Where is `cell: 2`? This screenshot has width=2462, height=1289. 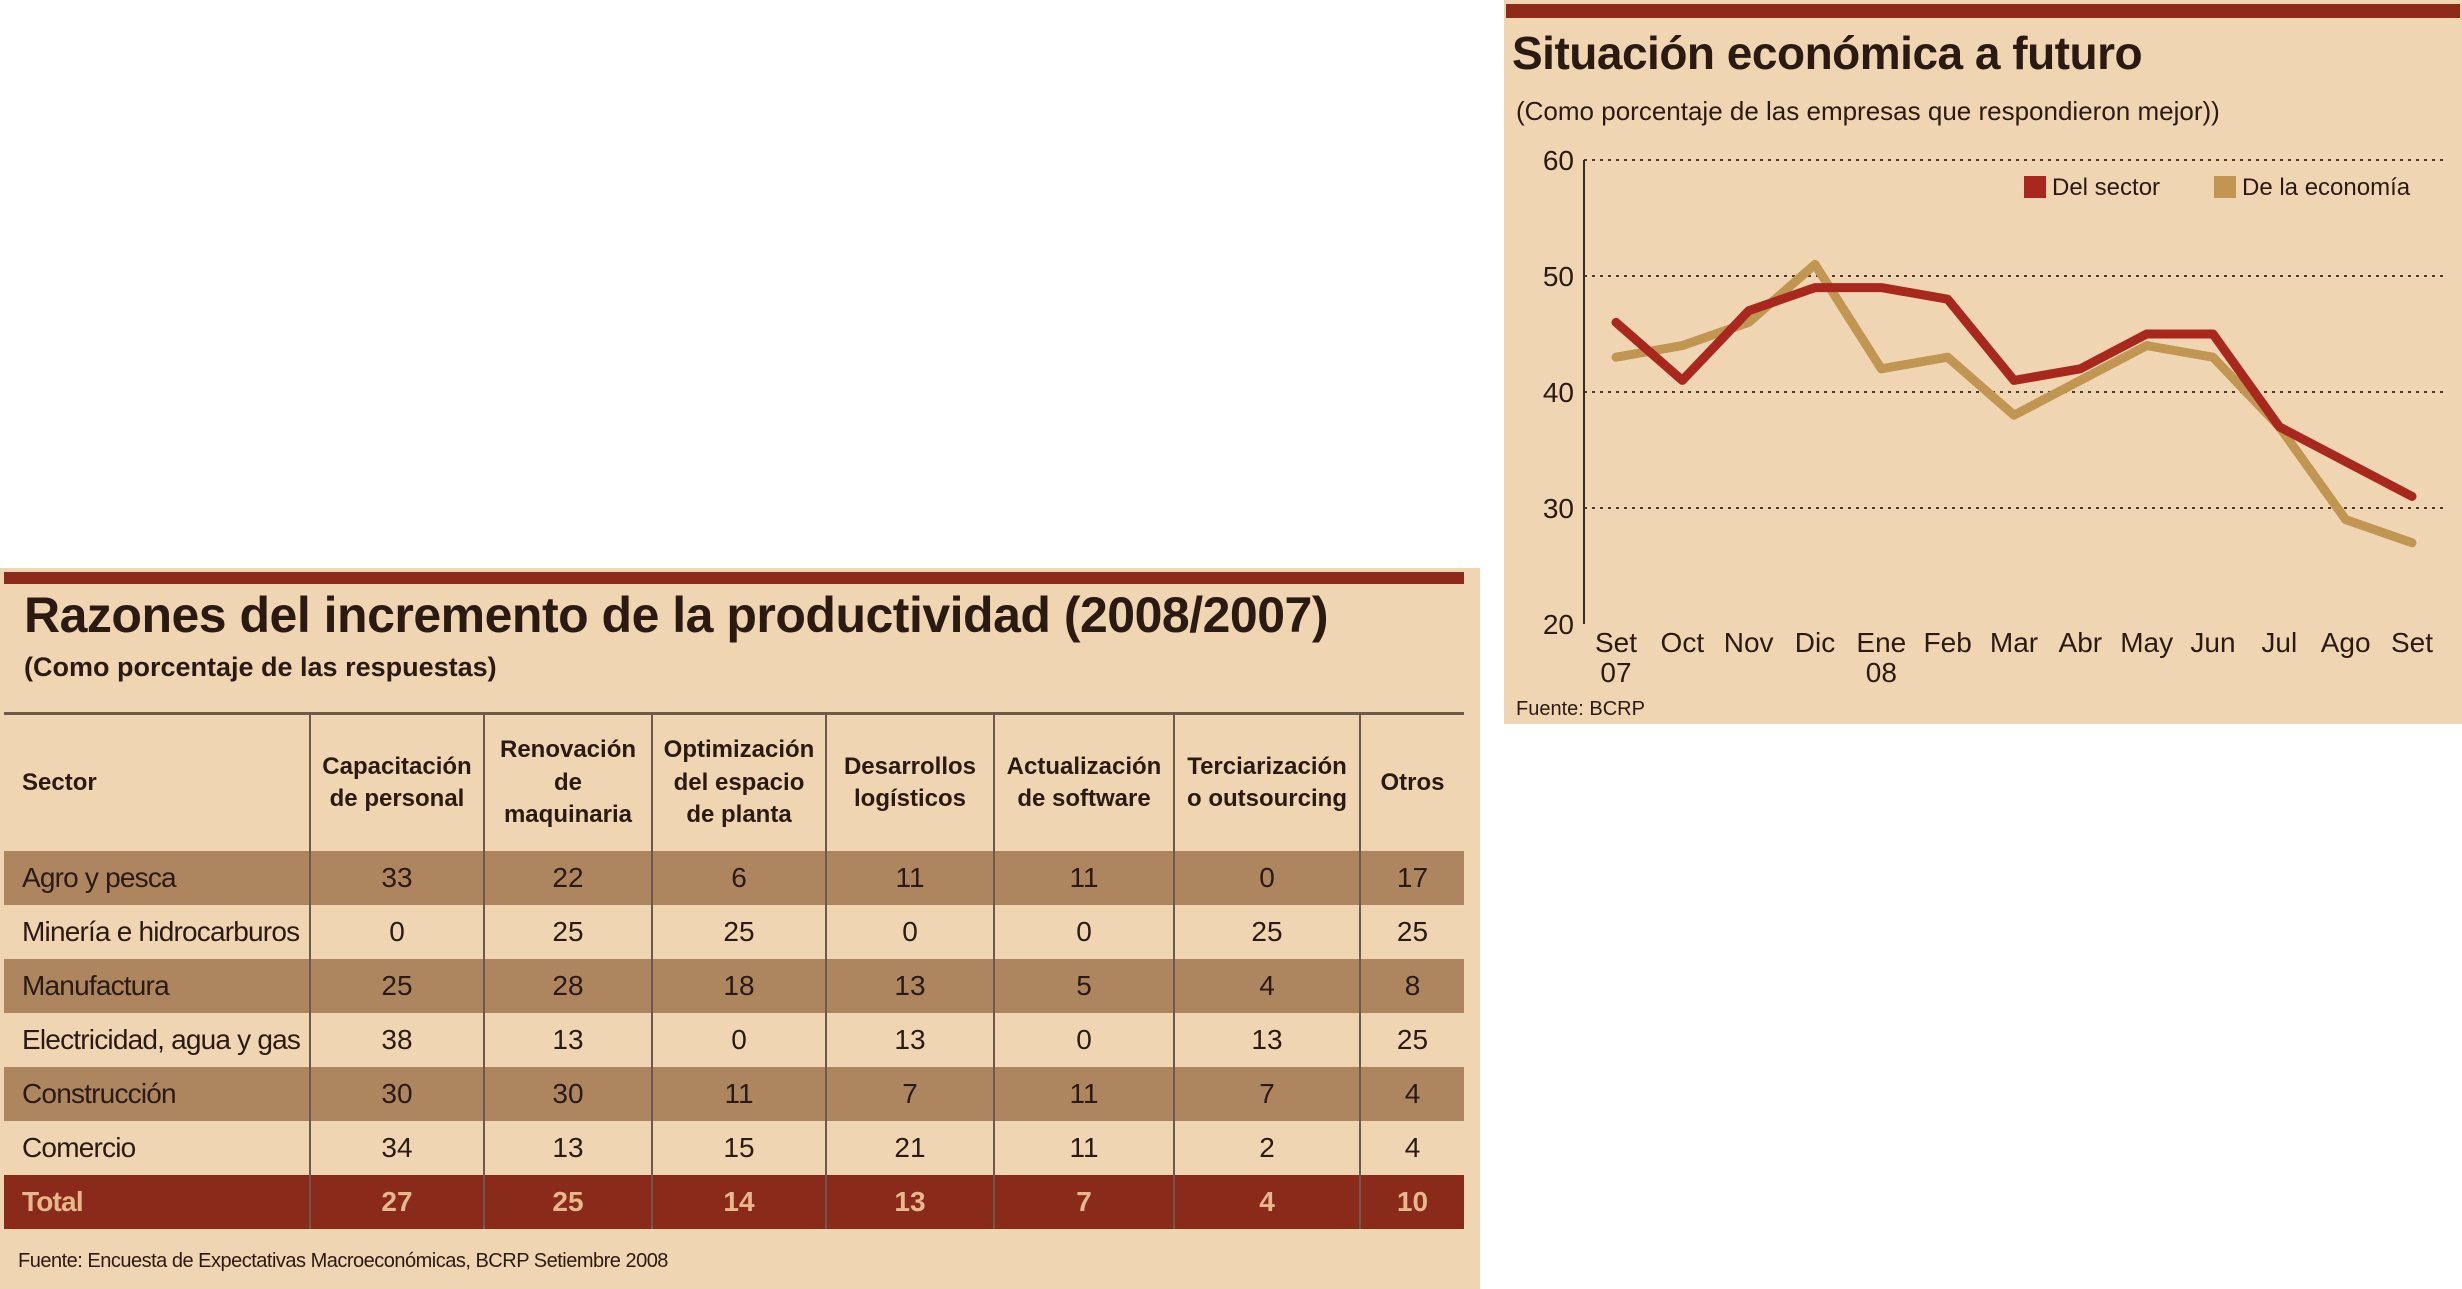 cell: 2 is located at coordinates (1266, 1148).